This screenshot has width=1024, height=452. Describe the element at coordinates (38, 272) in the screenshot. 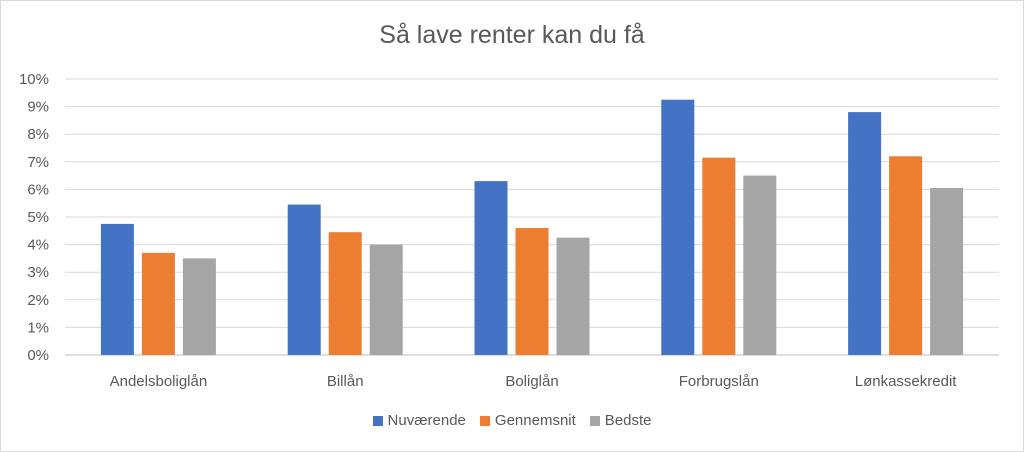

I see `y-tick-label: 3%` at that location.